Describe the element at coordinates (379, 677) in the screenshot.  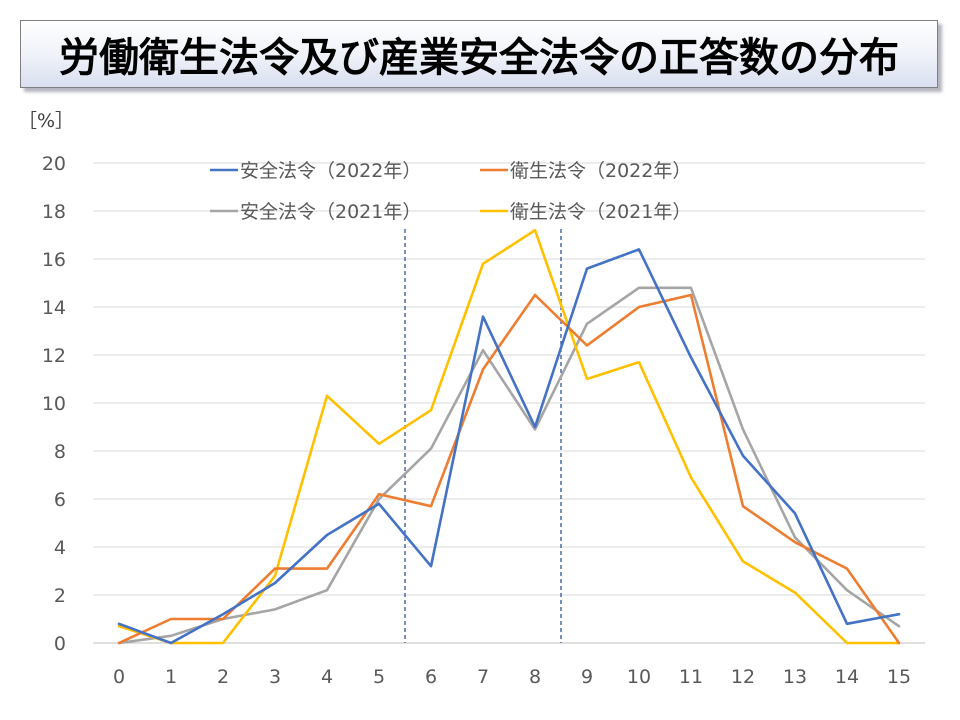
I see `x-tick-label: 5` at that location.